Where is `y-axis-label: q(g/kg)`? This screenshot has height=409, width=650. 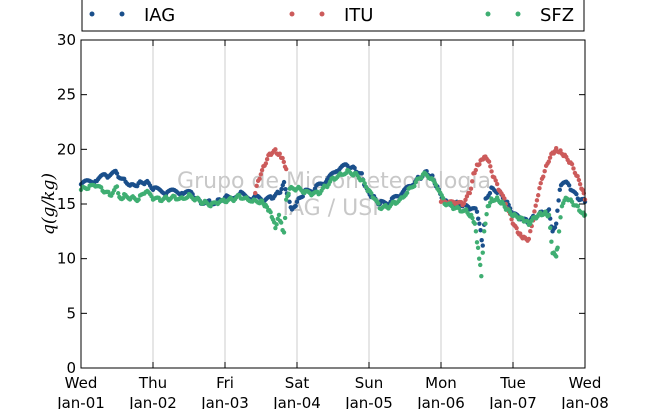 y-axis-label: q(g/kg) is located at coordinates (49, 204).